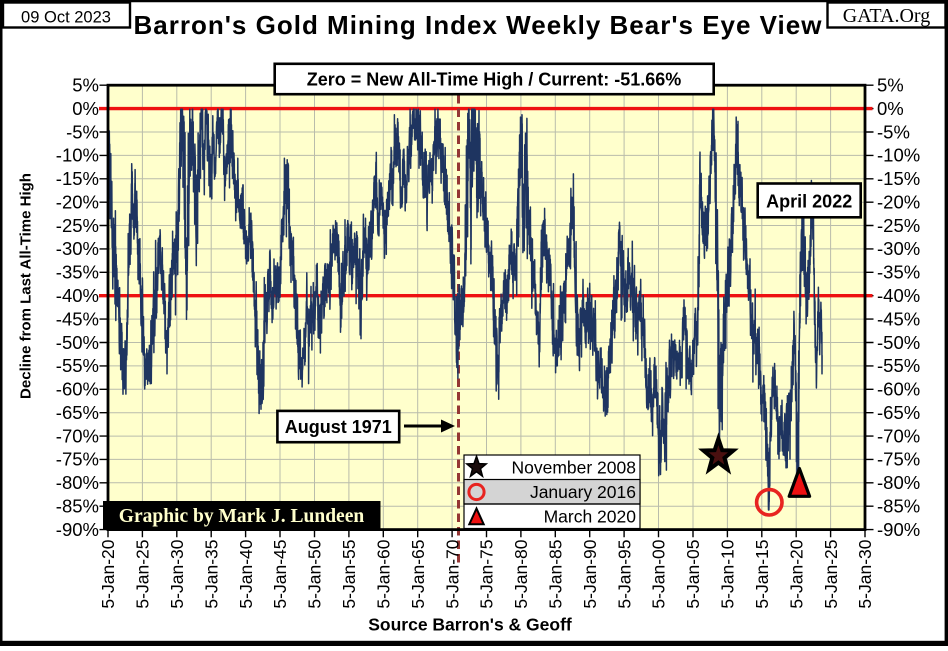 The image size is (948, 651). Describe the element at coordinates (338, 427) in the screenshot. I see `svg-text: August 1971` at that location.